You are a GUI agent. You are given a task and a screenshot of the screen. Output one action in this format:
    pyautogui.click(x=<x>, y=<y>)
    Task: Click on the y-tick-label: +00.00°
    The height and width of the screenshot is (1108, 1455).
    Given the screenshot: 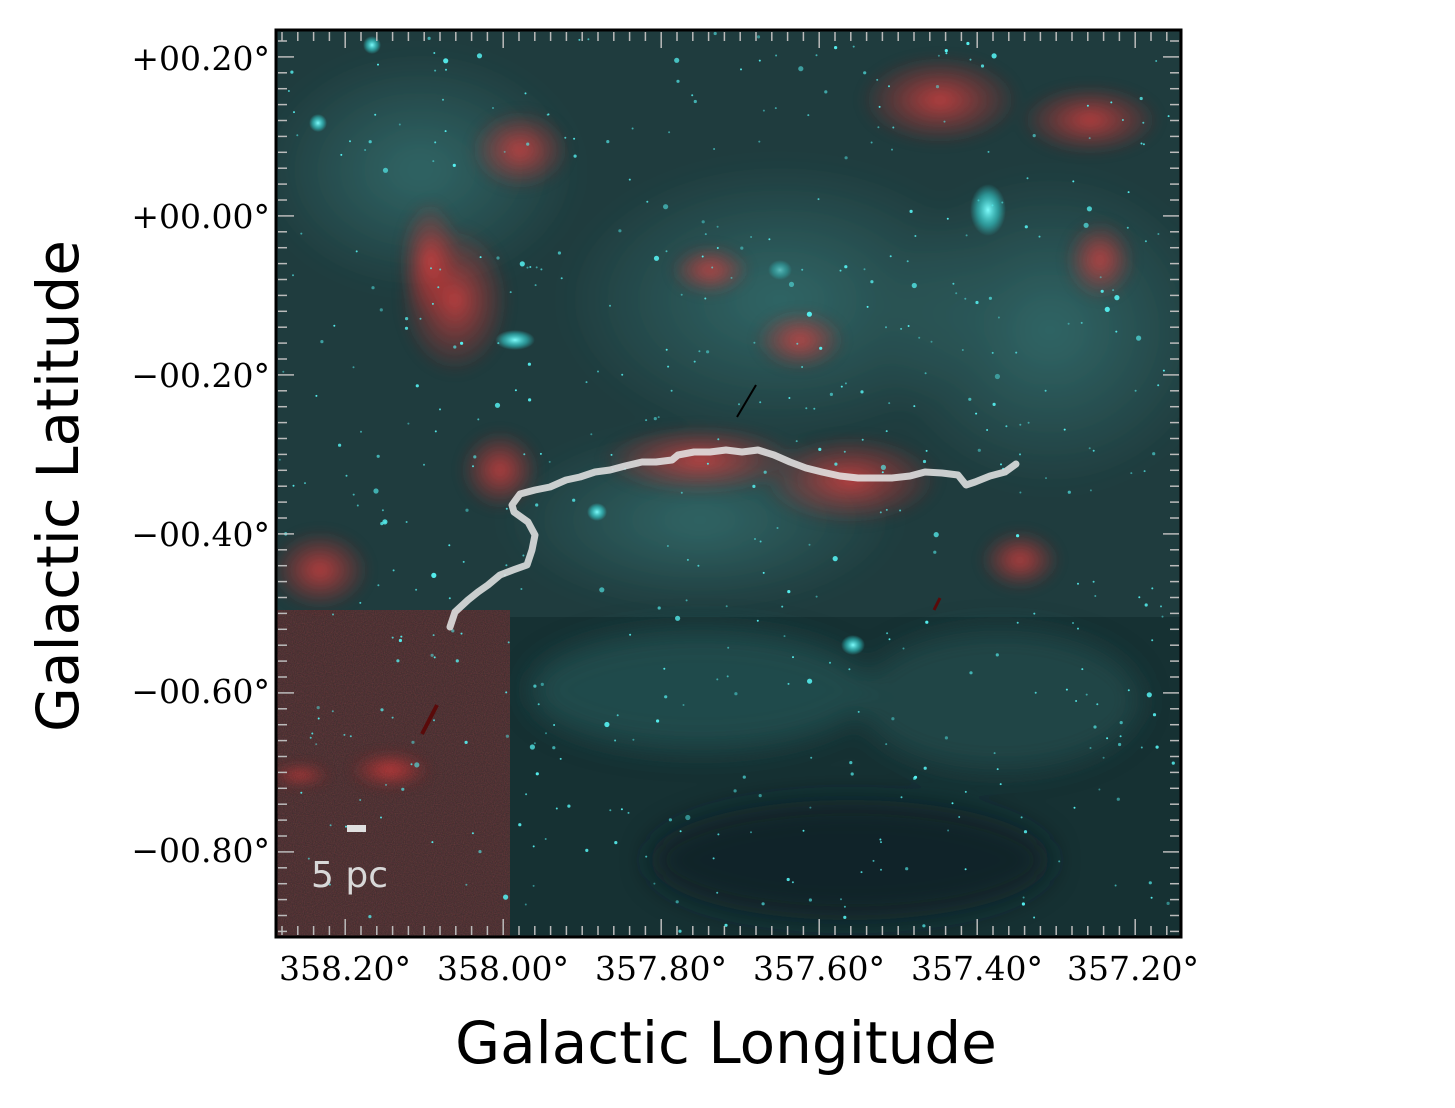 What is the action you would take?
    pyautogui.click(x=200, y=216)
    